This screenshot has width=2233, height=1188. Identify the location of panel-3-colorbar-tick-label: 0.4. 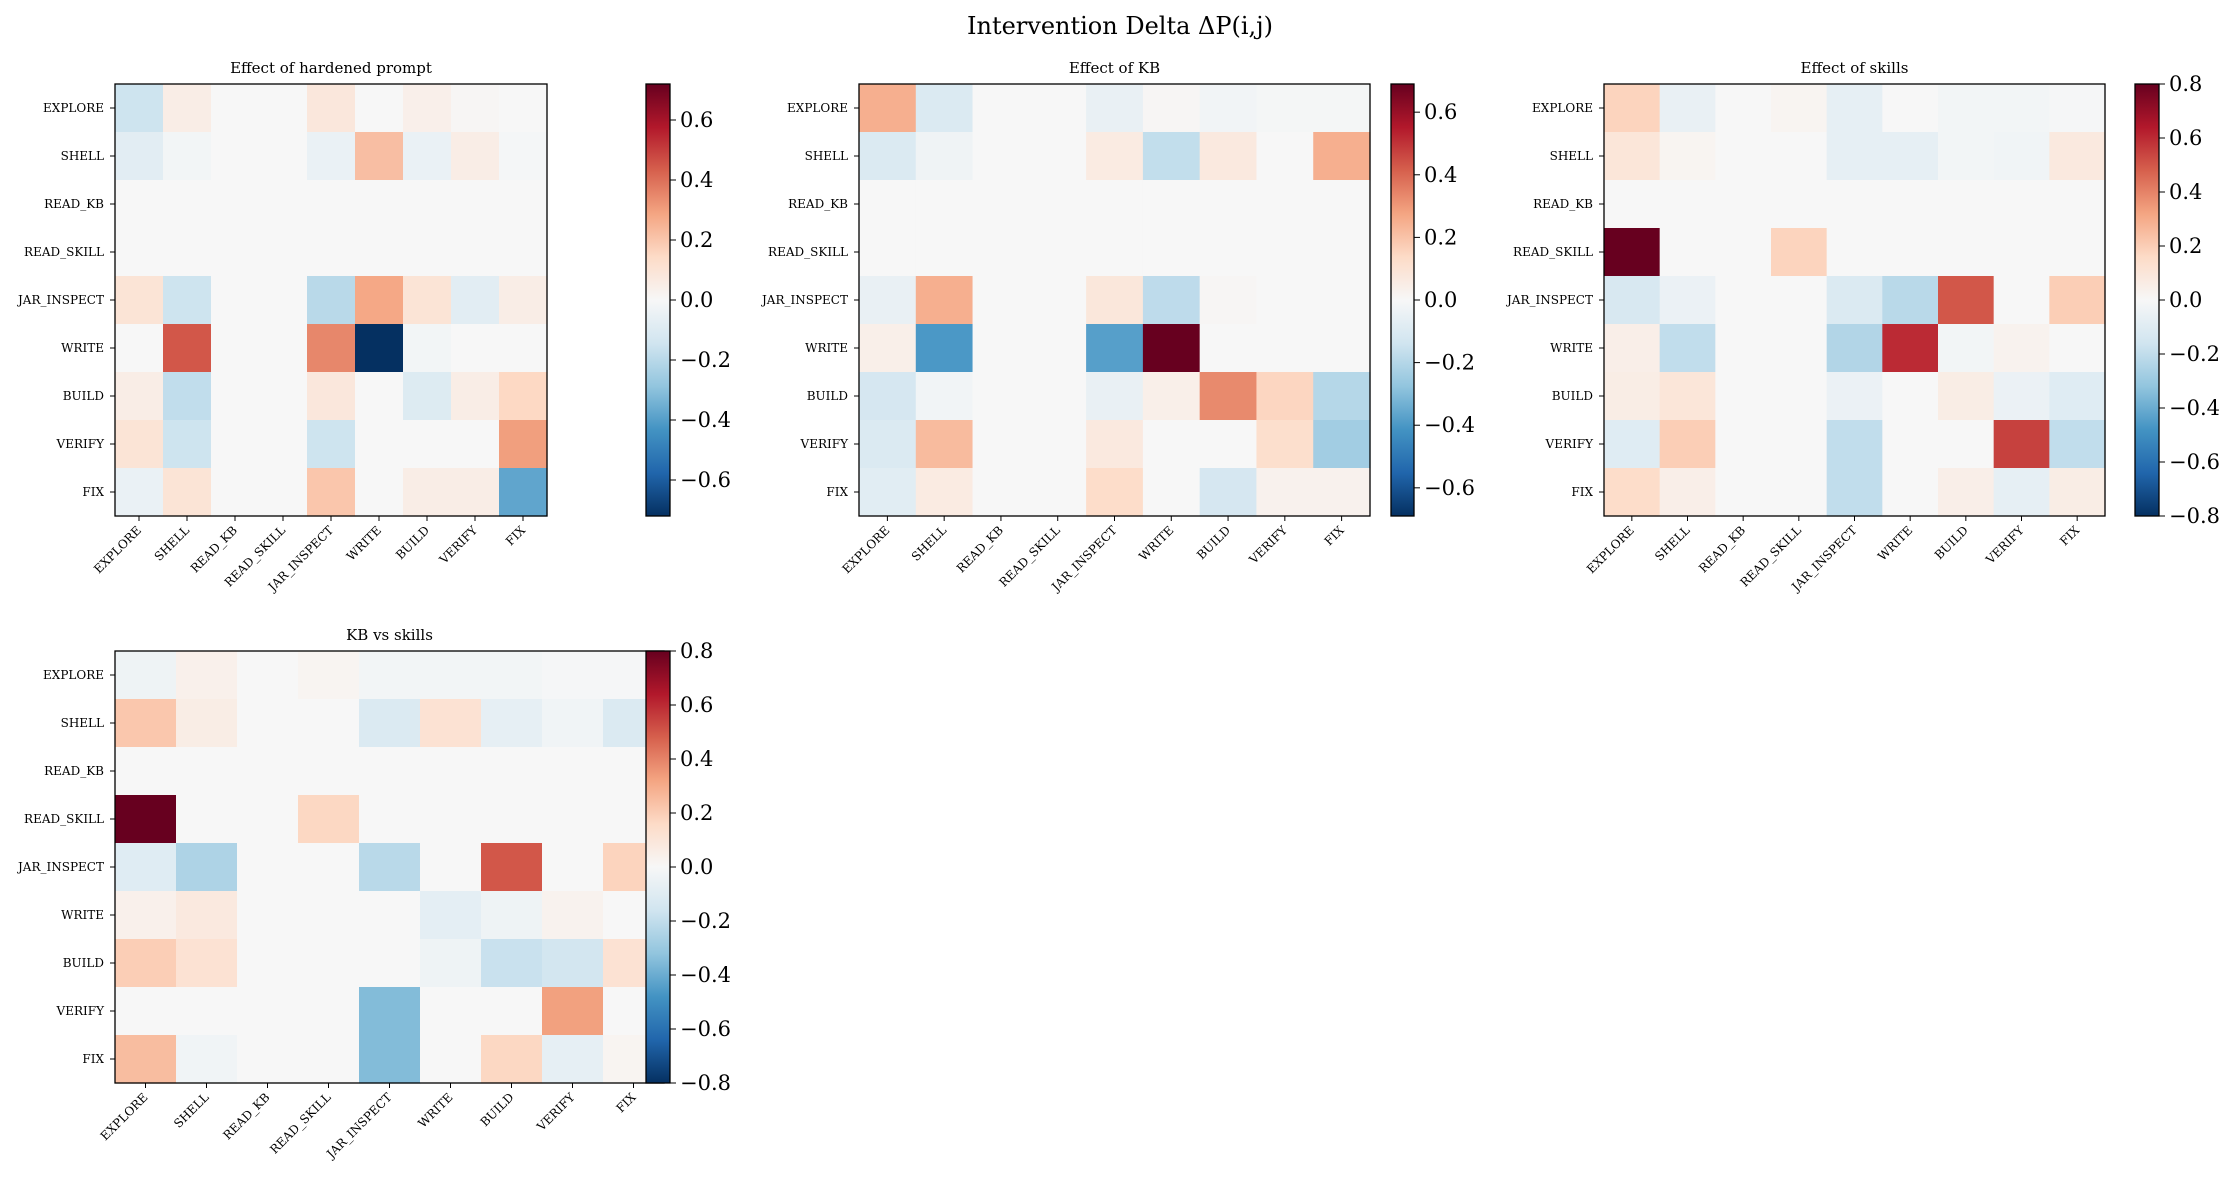
(2185, 192).